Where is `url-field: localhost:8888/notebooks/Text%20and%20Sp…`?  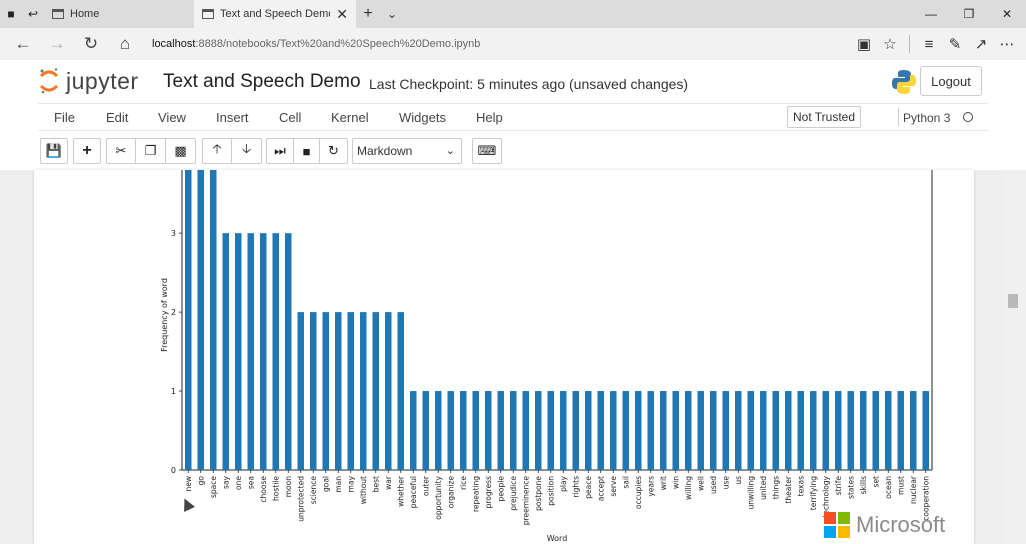
url-field: localhost:8888/notebooks/Text%20and%20Sp… is located at coordinates (472, 44).